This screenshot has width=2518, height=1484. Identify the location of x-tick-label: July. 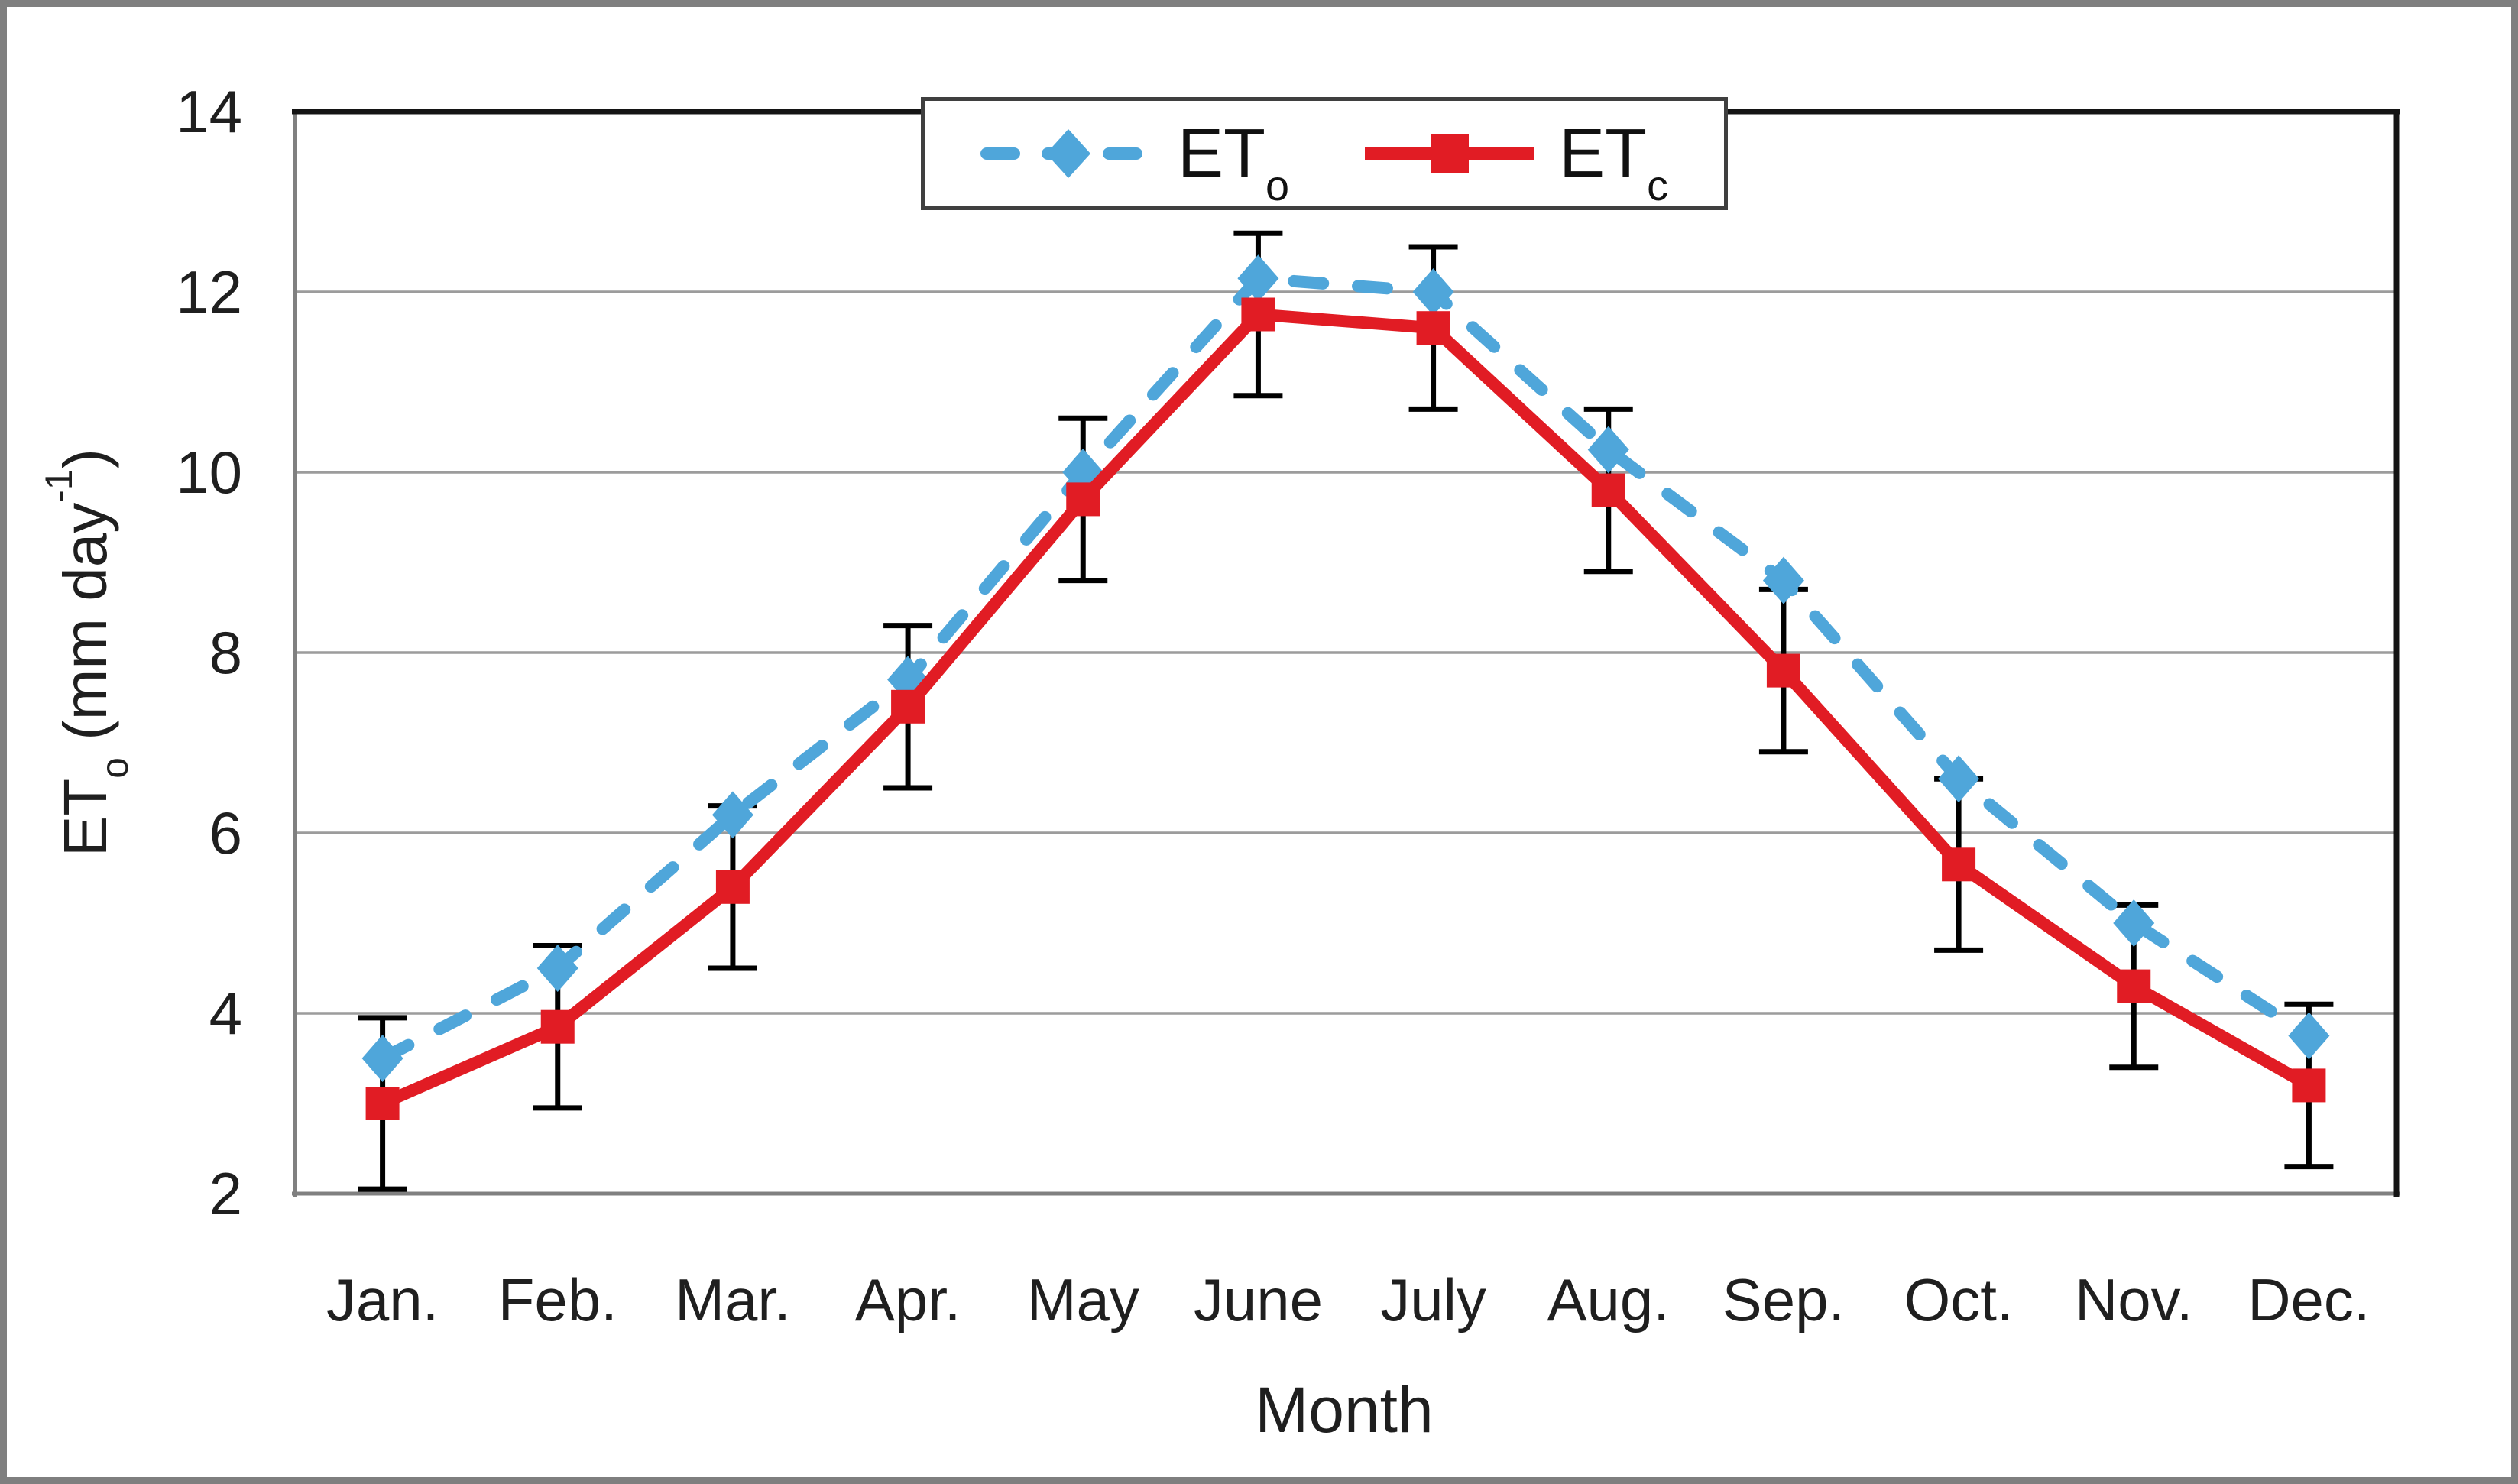
(1433, 1300).